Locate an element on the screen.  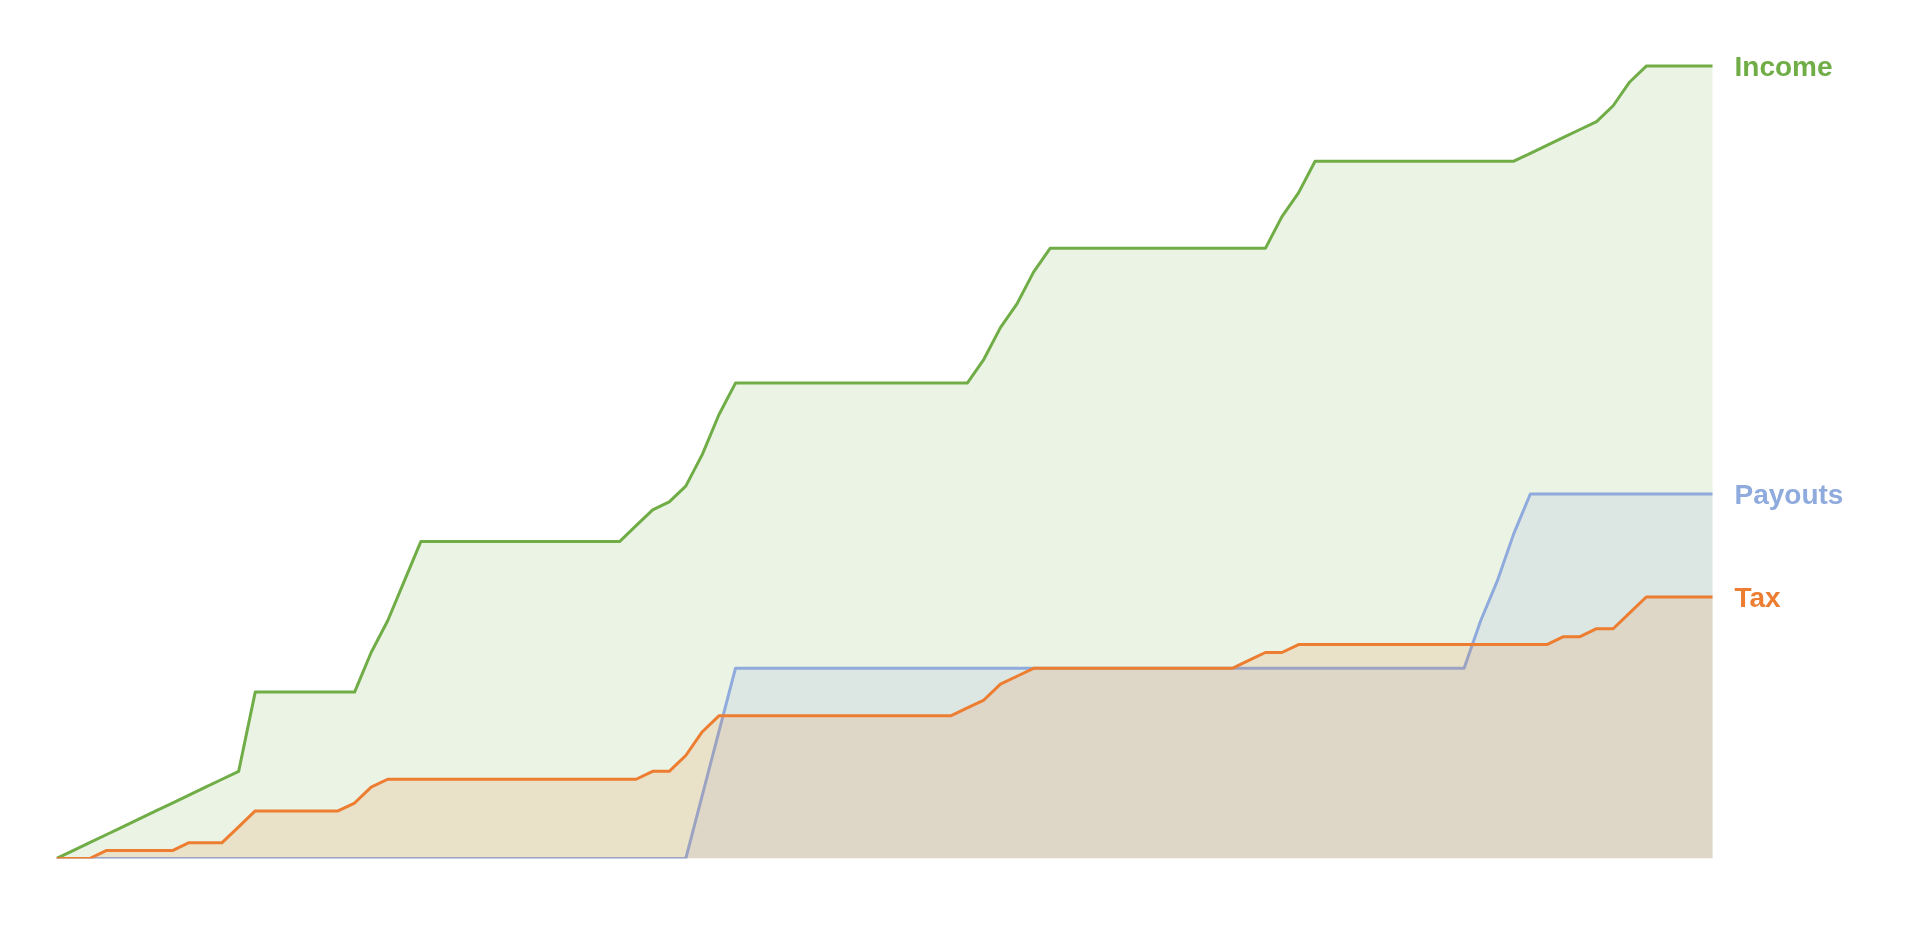
series-label: Income is located at coordinates (1783, 66).